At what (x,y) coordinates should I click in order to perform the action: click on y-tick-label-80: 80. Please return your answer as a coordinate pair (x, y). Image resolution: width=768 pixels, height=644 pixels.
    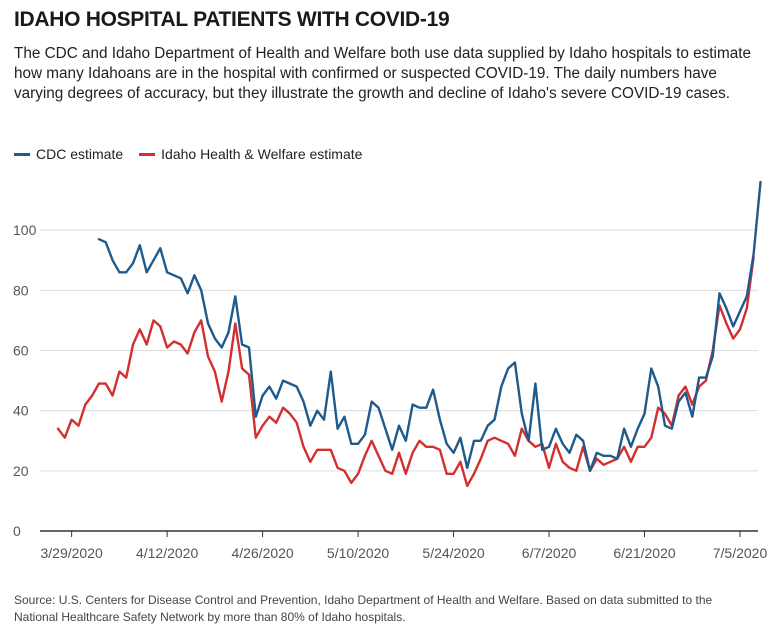
    Looking at the image, I should click on (21, 290).